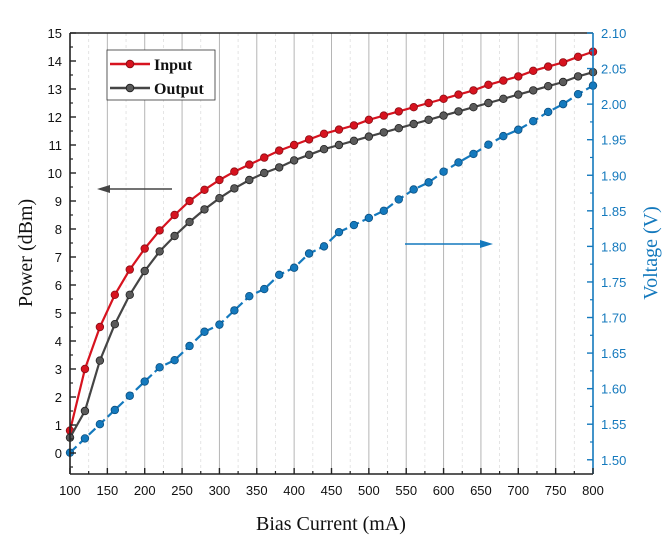 The height and width of the screenshot is (545, 668). What do you see at coordinates (613, 211) in the screenshot?
I see `y2-tick-label: 1.85` at bounding box center [613, 211].